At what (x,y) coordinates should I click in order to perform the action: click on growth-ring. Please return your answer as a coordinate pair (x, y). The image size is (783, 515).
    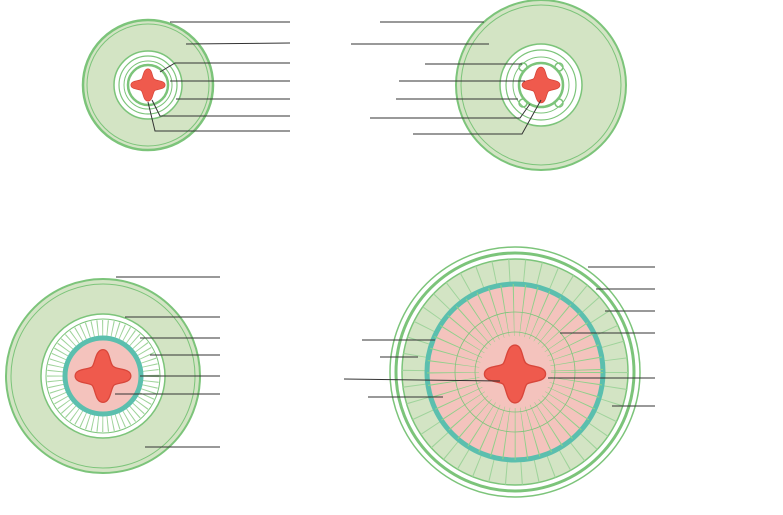
    Looking at the image, I should click on (515, 372).